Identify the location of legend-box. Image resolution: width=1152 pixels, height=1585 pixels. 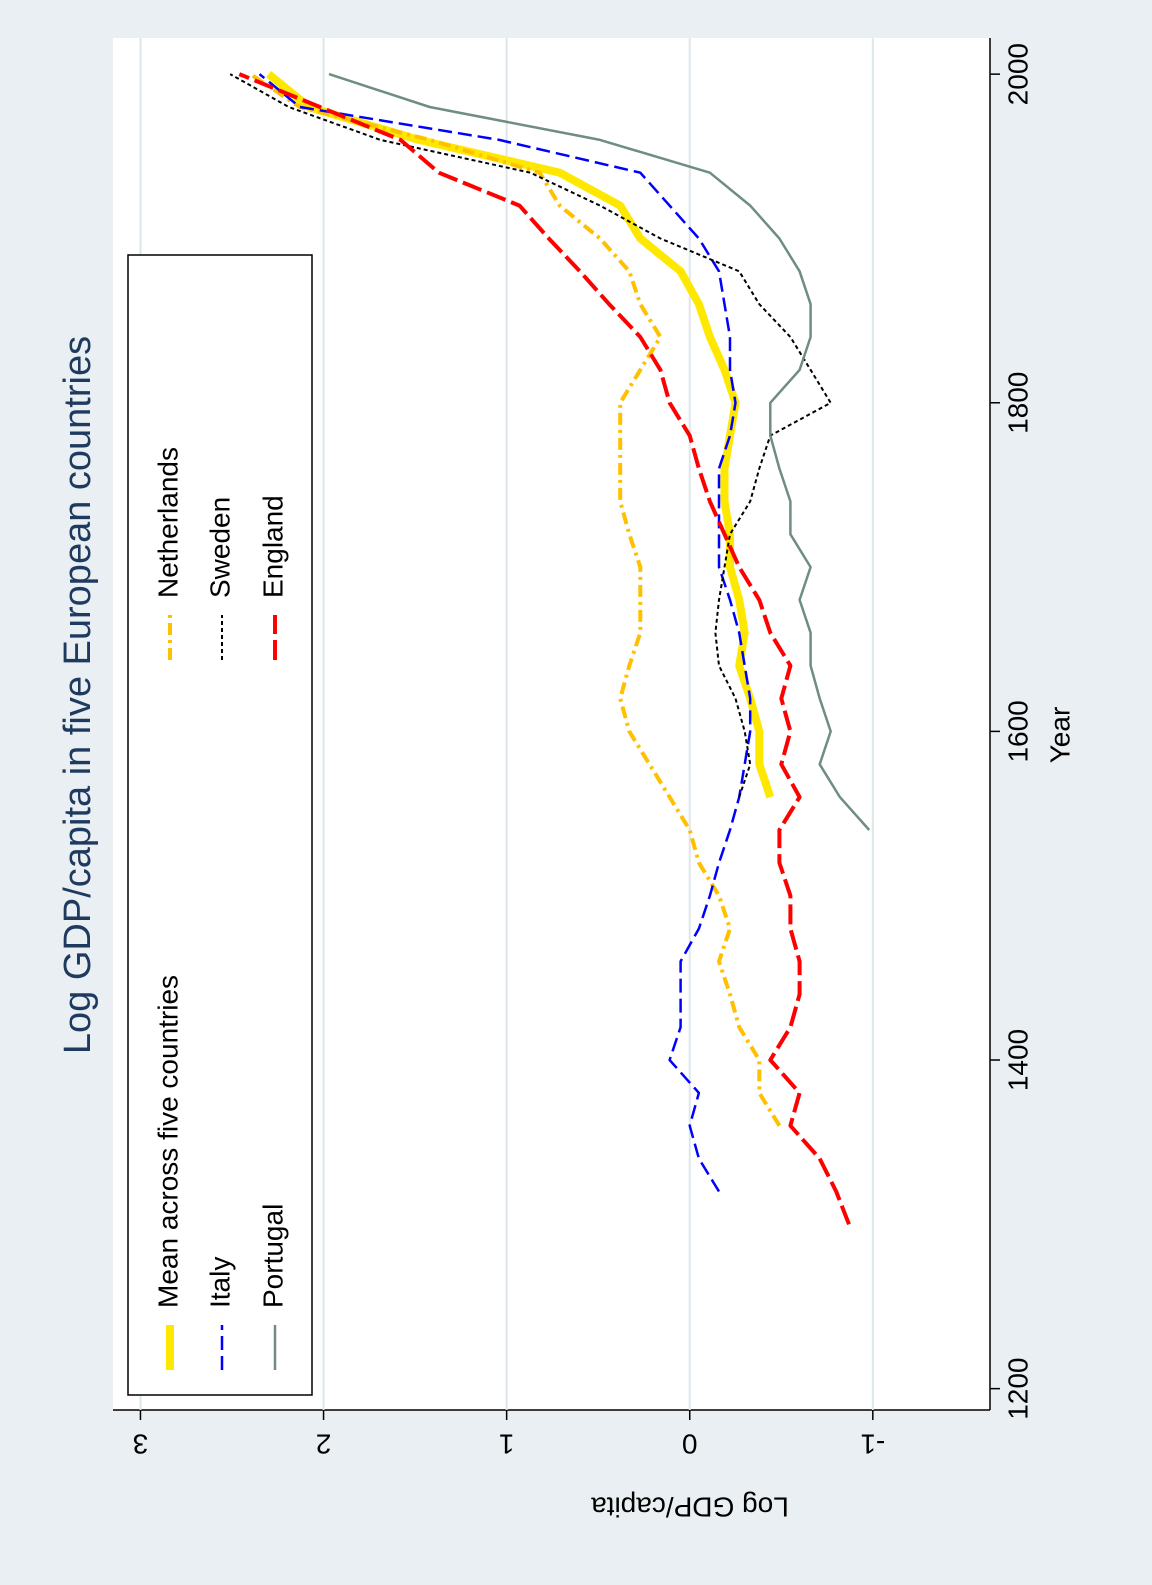
(220, 825).